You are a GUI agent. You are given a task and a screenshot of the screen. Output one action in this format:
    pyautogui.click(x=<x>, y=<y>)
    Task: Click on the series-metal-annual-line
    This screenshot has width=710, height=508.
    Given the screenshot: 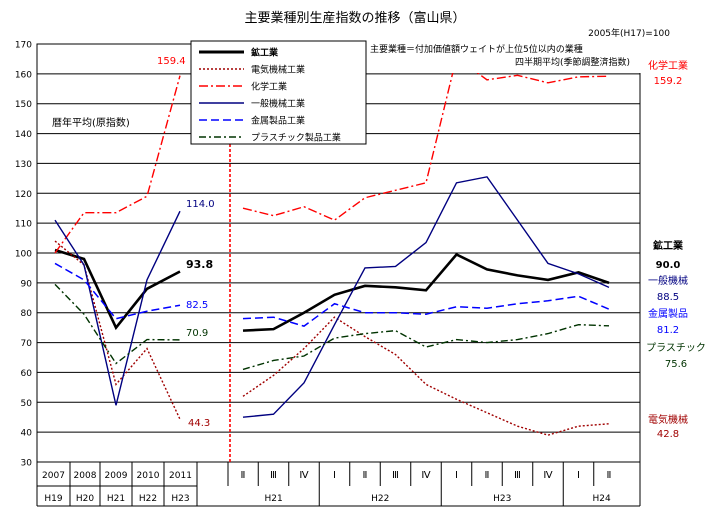 What is the action you would take?
    pyautogui.click(x=117, y=291)
    